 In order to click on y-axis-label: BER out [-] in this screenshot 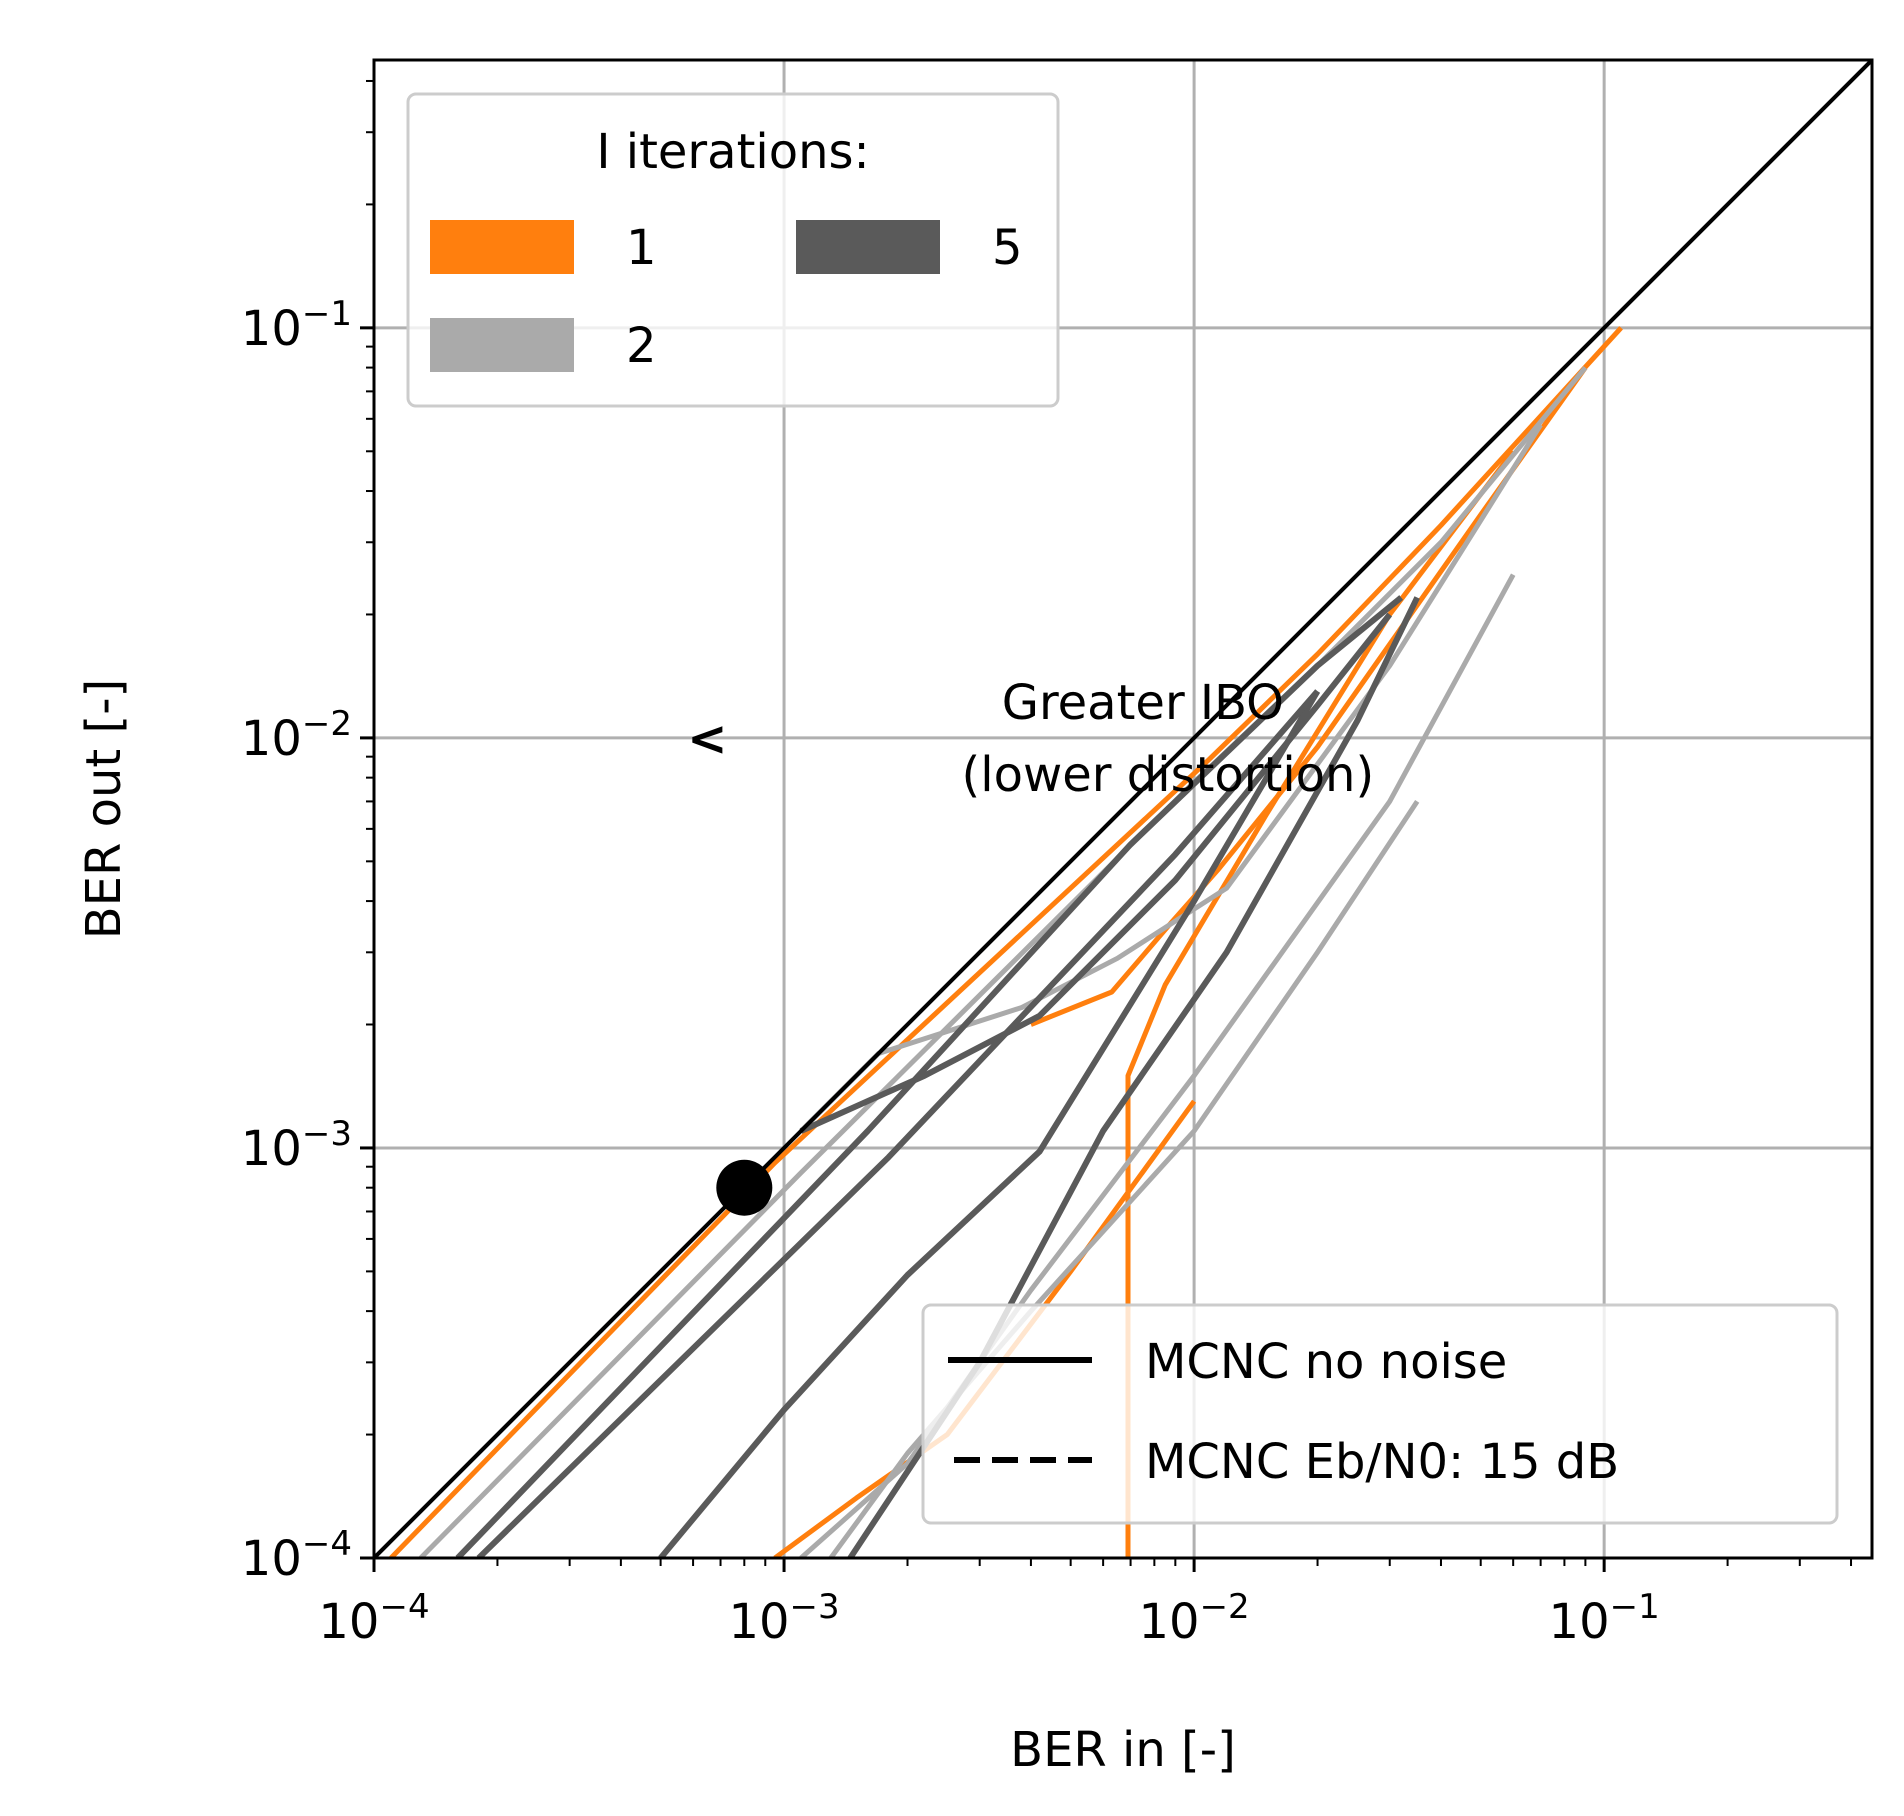, I will do `click(104, 809)`.